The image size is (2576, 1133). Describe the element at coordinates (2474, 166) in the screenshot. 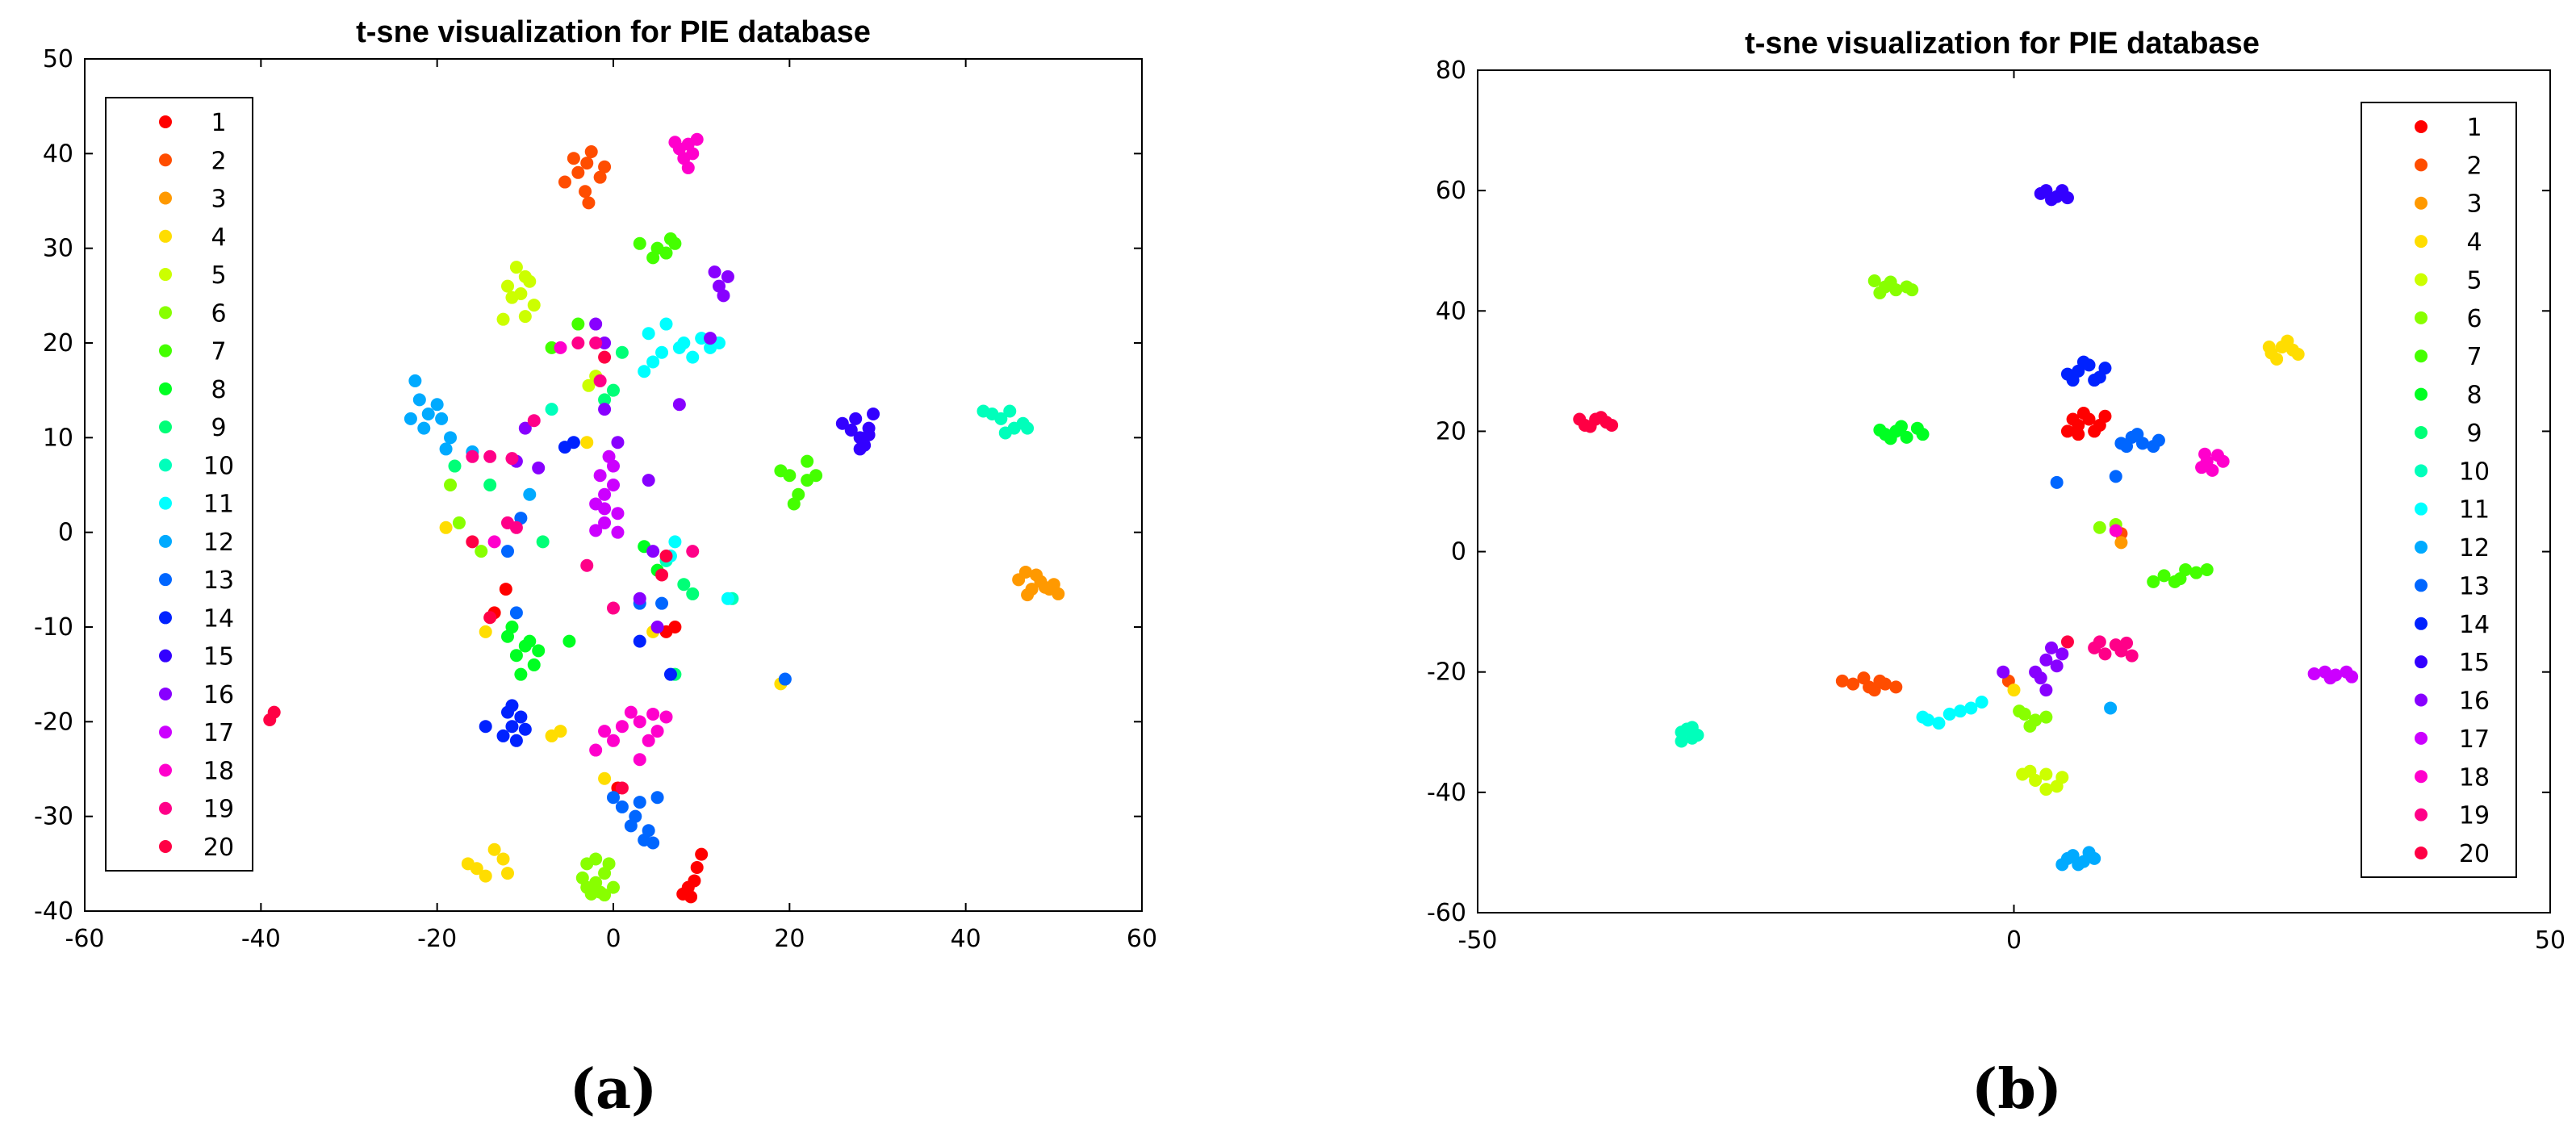

I see `panel-b-legend-label: 2` at that location.